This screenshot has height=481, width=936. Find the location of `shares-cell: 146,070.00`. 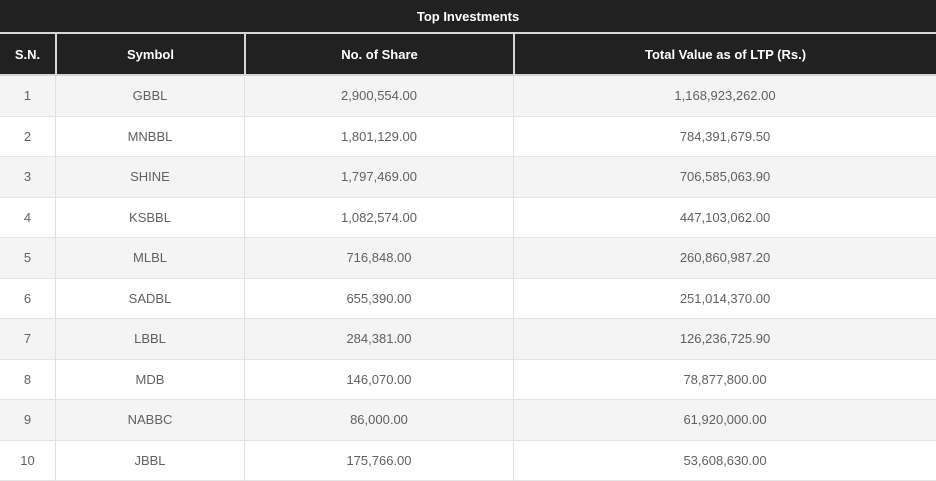

shares-cell: 146,070.00 is located at coordinates (378, 379).